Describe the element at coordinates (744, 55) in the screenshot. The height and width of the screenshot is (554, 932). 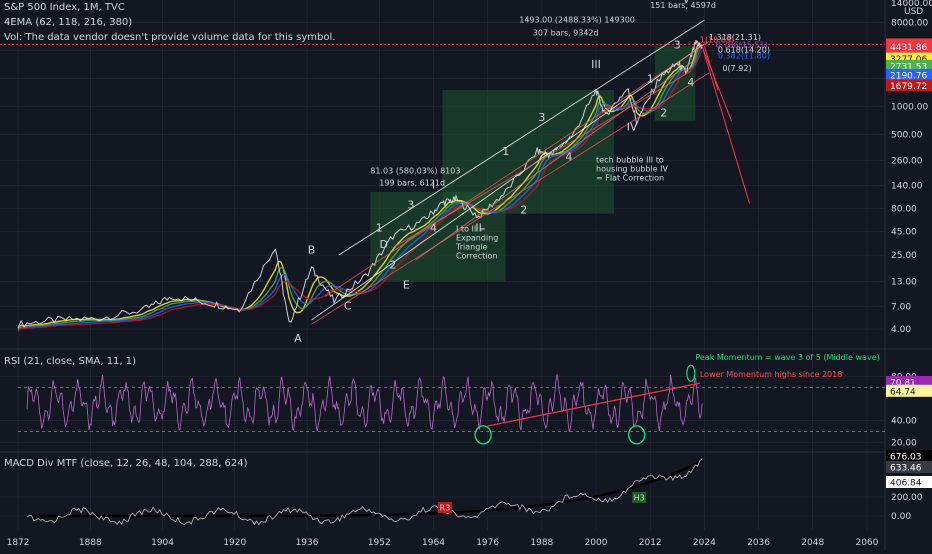
I see `fib-level-0382: 0.382(11.80)` at that location.